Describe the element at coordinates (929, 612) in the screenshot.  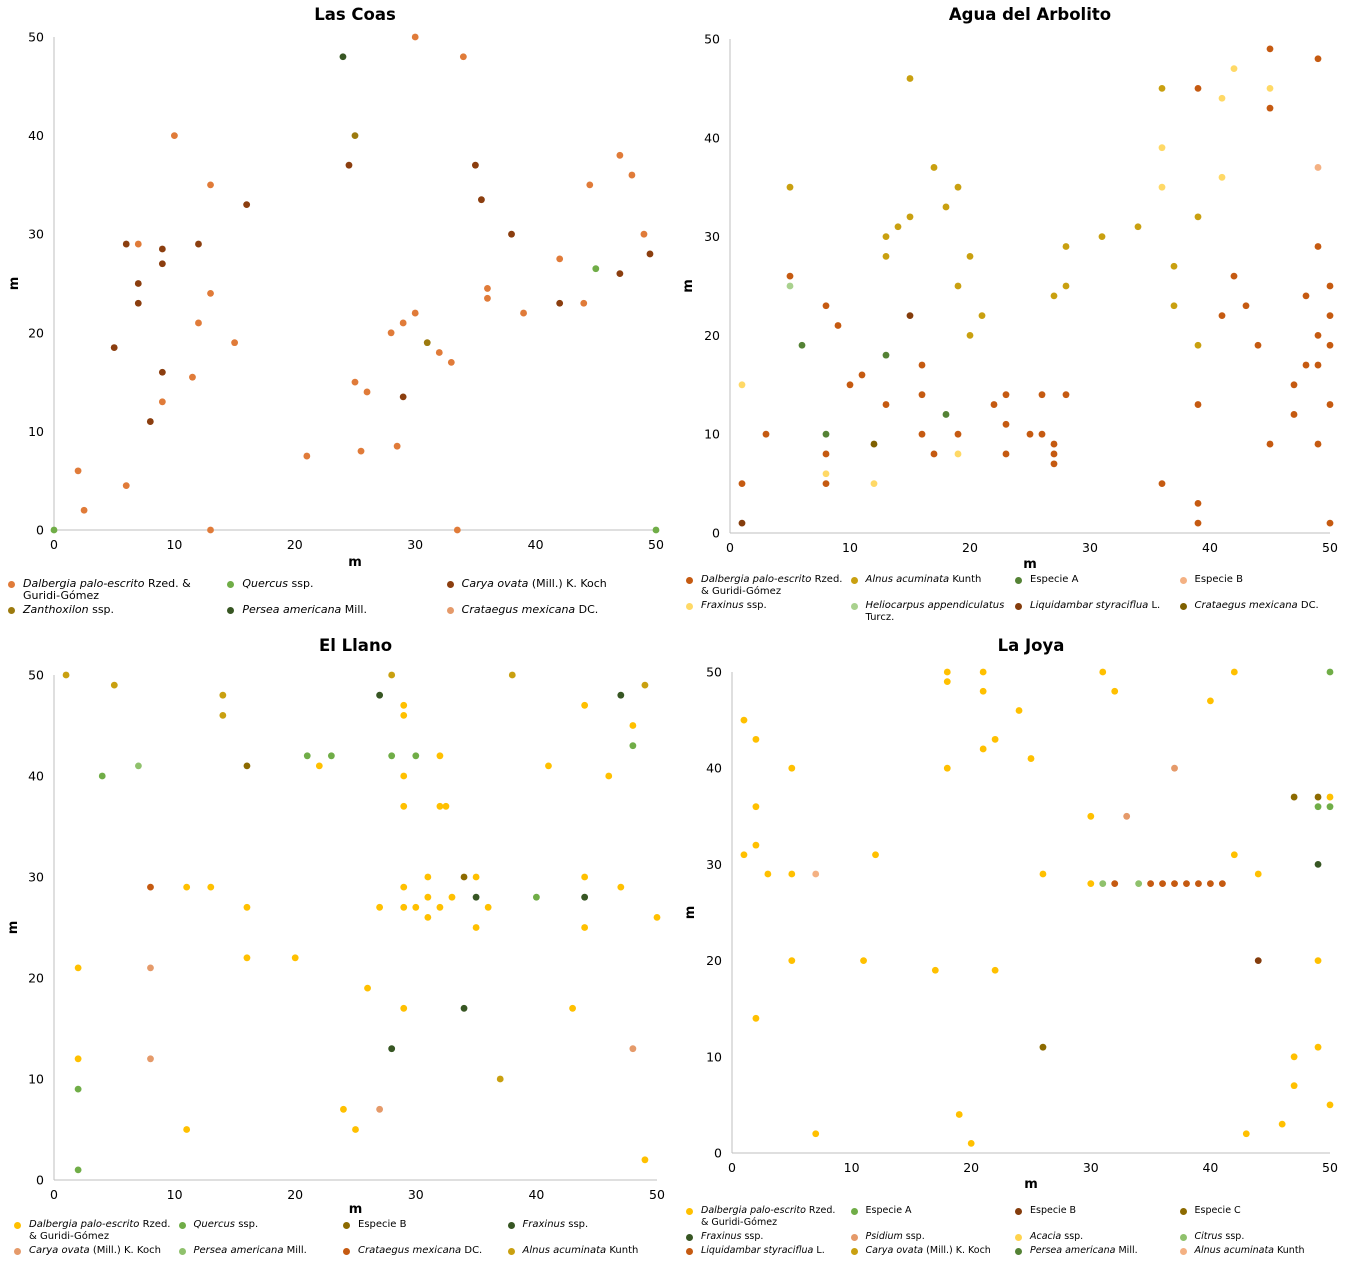
I see `legend-item: Heliocarpus appendiculatus Turcz.` at that location.